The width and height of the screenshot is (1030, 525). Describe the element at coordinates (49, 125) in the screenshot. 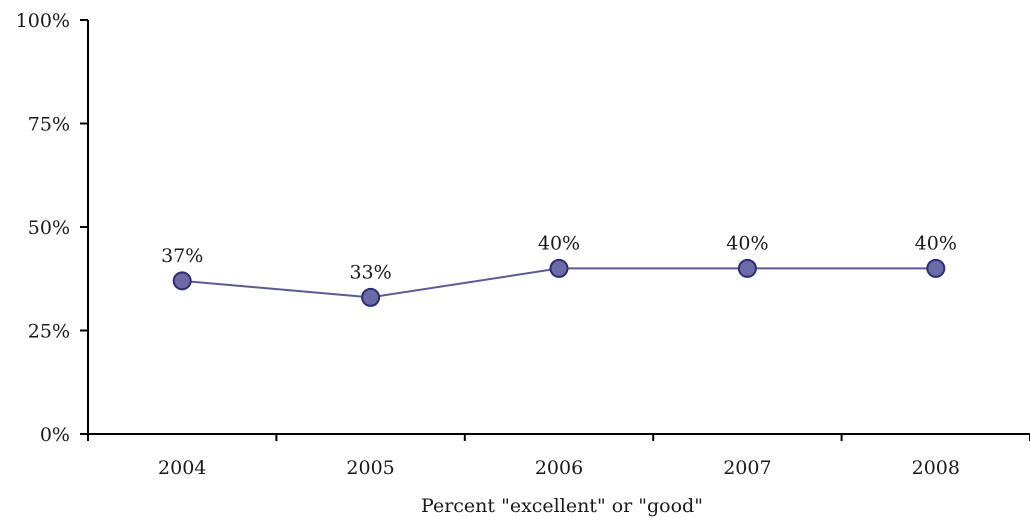

I see `y-tick-label: 75%` at that location.